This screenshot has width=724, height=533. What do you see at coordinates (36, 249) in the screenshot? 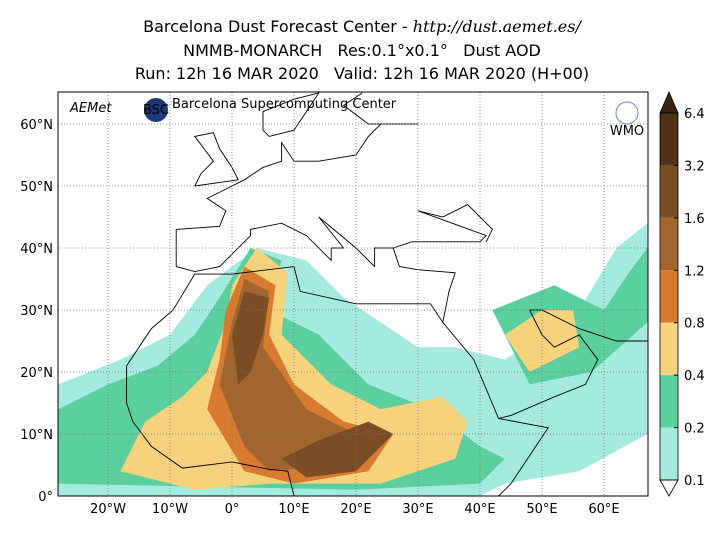
I see `lat-label: 40°N` at bounding box center [36, 249].